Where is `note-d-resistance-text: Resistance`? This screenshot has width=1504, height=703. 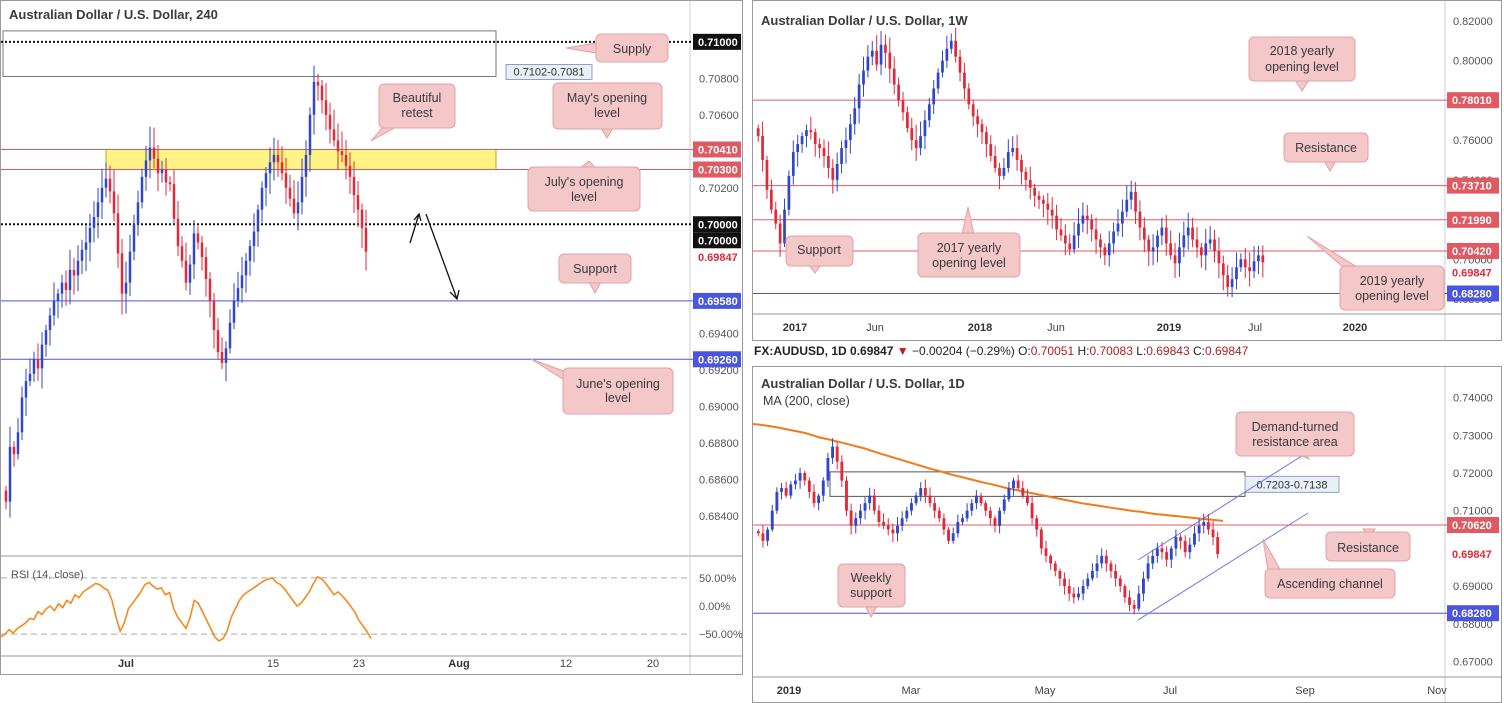
note-d-resistance-text: Resistance is located at coordinates (1368, 548).